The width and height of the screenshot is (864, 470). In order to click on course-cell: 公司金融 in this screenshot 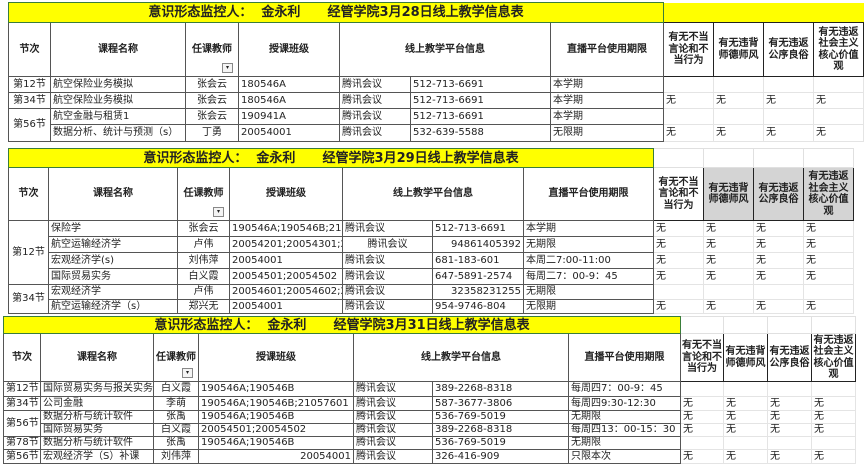, I will do `click(97, 403)`.